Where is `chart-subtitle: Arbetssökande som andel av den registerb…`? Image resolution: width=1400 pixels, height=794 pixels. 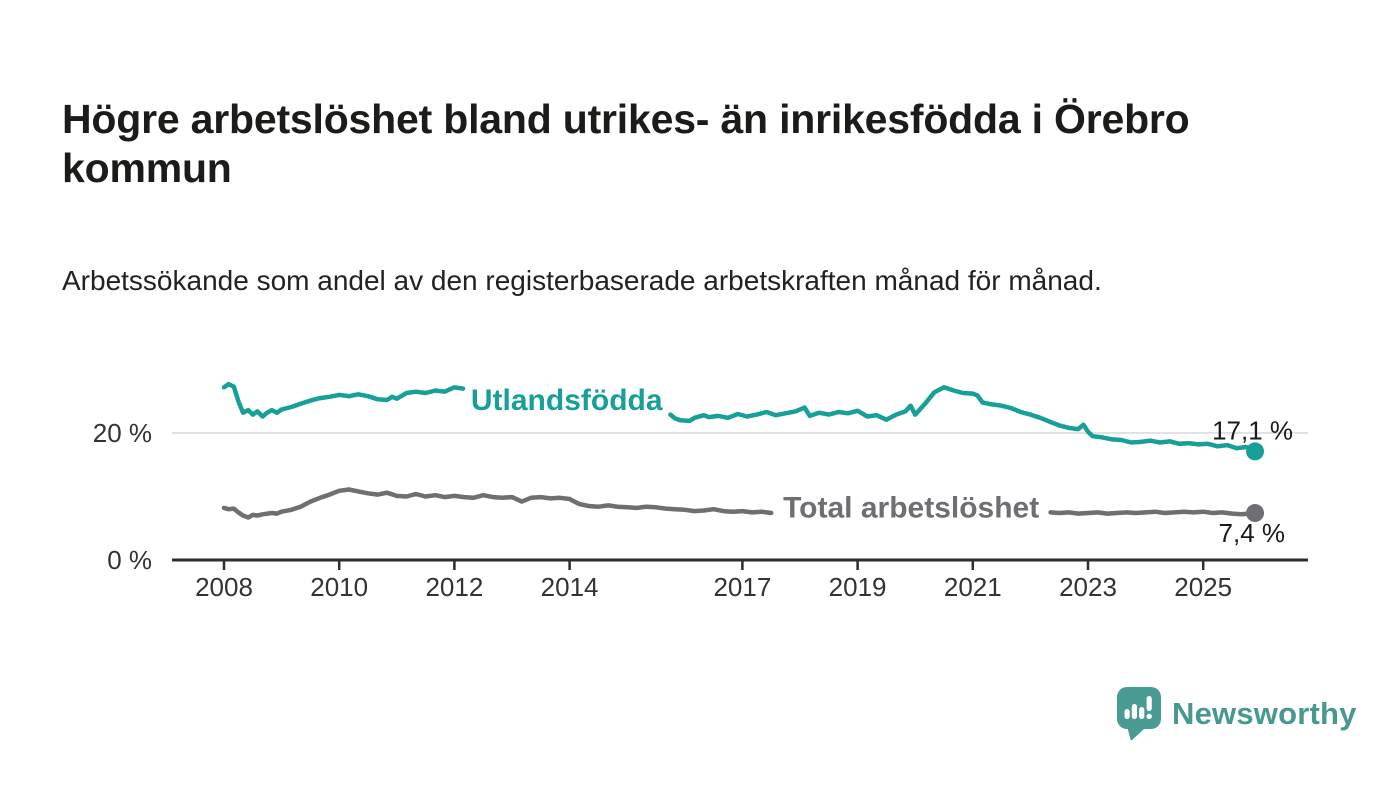 chart-subtitle: Arbetssökande som andel av den registerb… is located at coordinates (582, 280).